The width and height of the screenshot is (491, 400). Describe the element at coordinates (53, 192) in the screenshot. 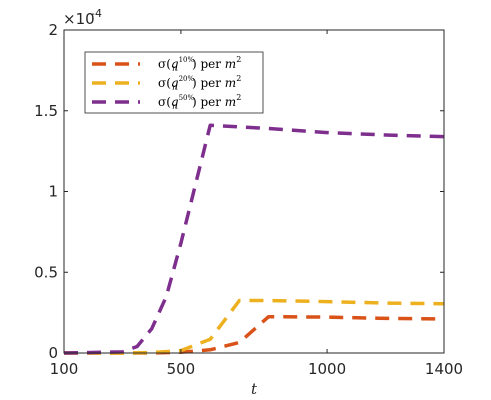

I see `y-tick-label: 1` at that location.